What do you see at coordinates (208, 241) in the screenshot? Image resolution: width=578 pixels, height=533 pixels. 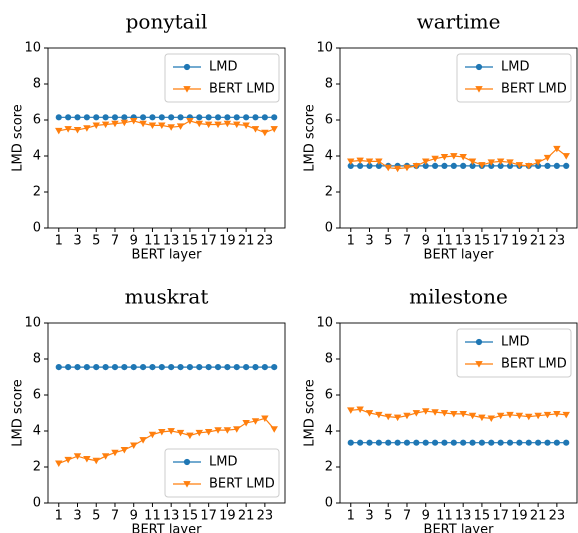 I see `x-tick-label: 17` at bounding box center [208, 241].